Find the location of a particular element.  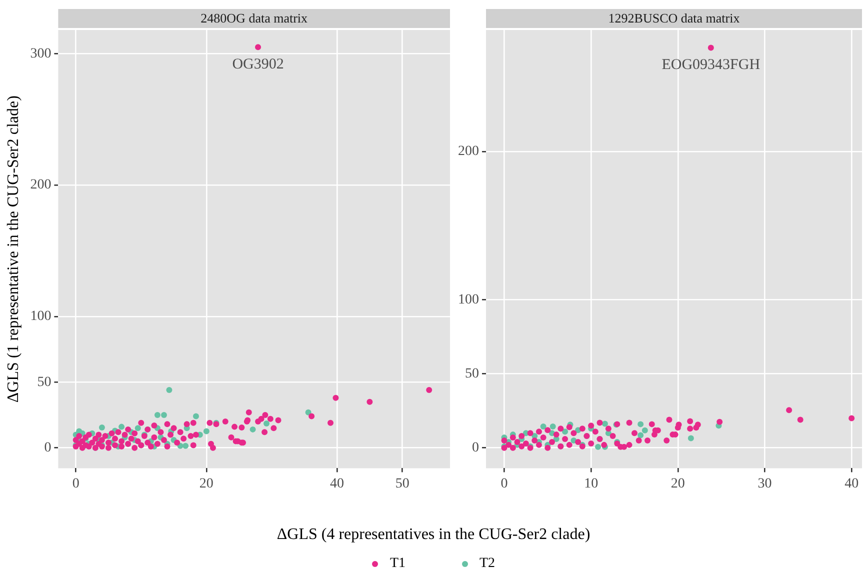

x-tick-label: 50 is located at coordinates (402, 484).